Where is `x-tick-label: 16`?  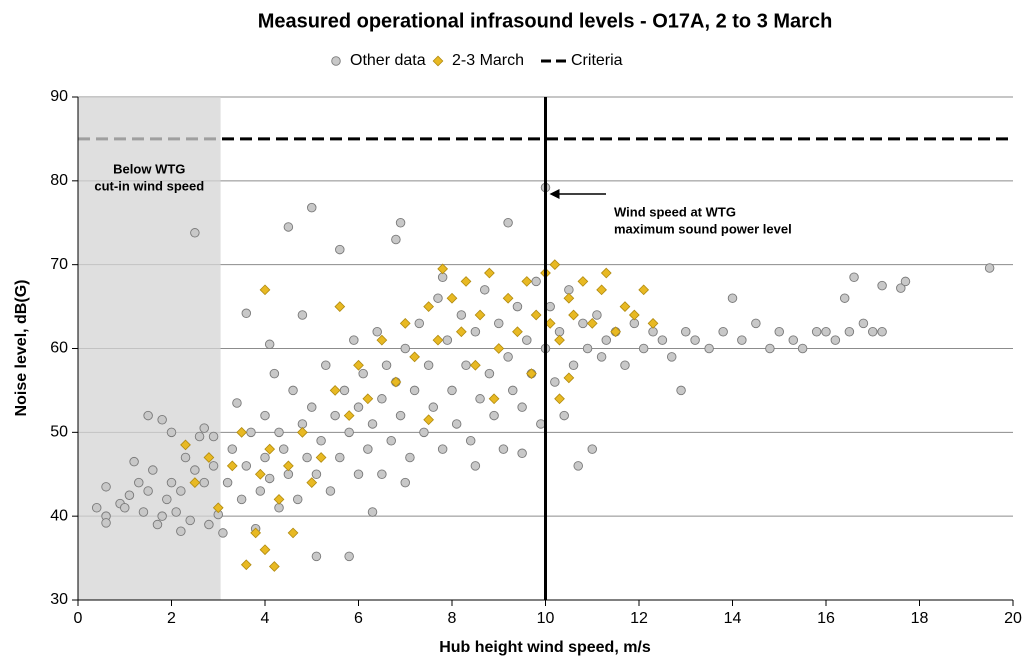
x-tick-label: 16 is located at coordinates (826, 618).